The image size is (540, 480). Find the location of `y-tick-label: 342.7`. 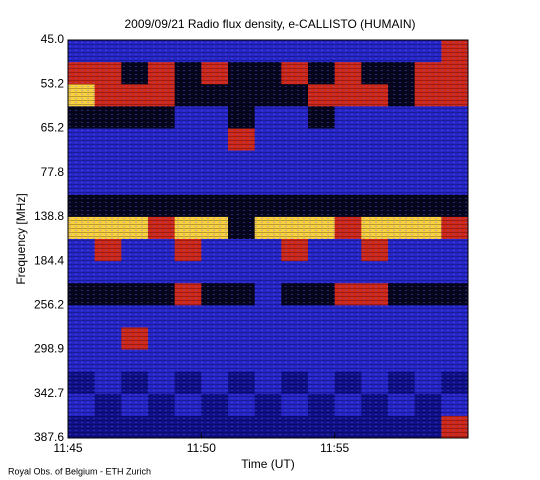

y-tick-label: 342.7 is located at coordinates (49, 393).